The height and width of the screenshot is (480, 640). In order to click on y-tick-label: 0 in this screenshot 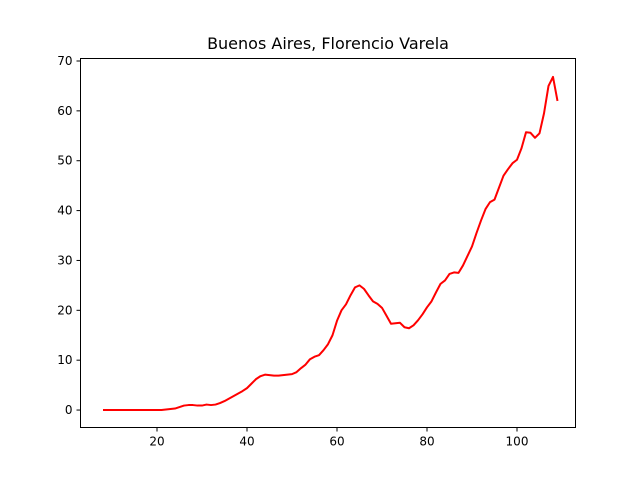, I will do `click(69, 410)`.